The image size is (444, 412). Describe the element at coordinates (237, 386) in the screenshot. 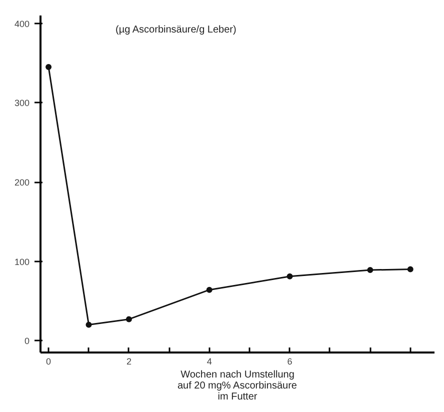

I see `x-axis-title: Wochen nach Umstellung auf 20 mg% Ascorbinsäure im Futter` at that location.